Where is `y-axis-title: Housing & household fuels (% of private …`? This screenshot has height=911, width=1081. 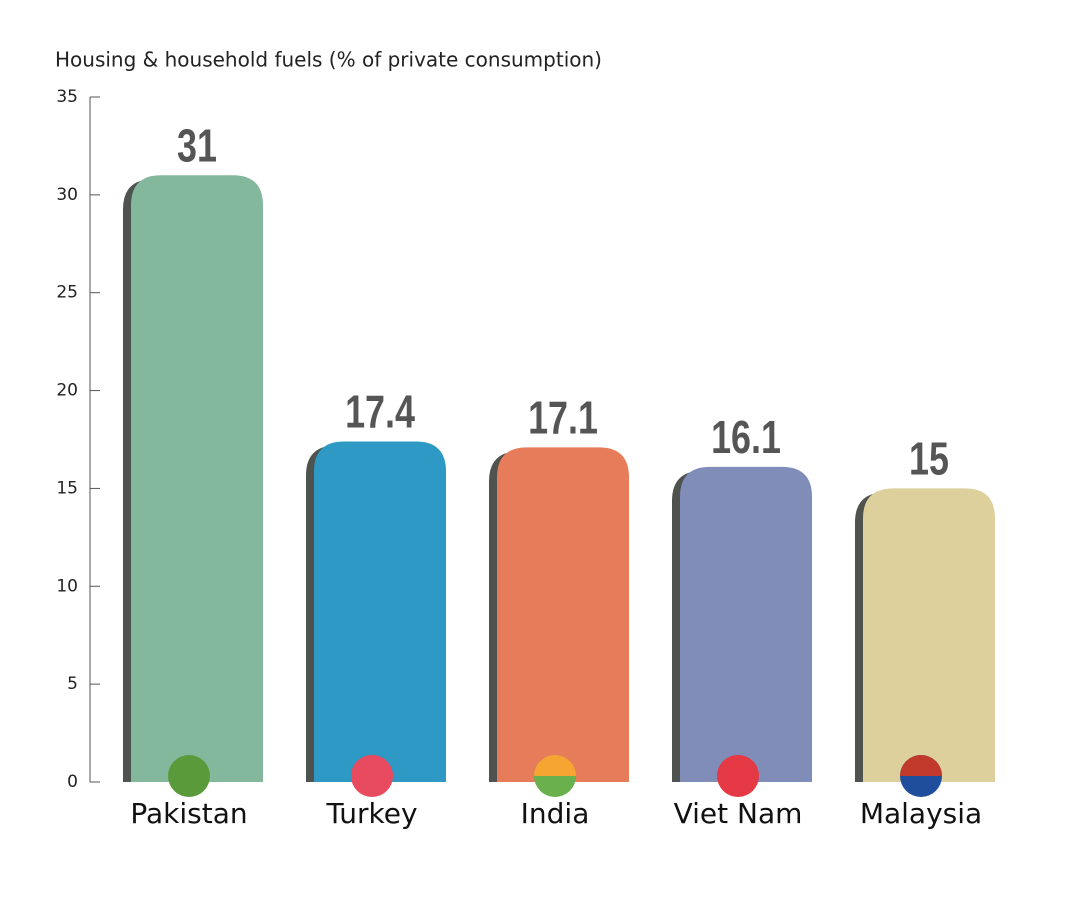
y-axis-title: Housing & household fuels (% of private … is located at coordinates (328, 60).